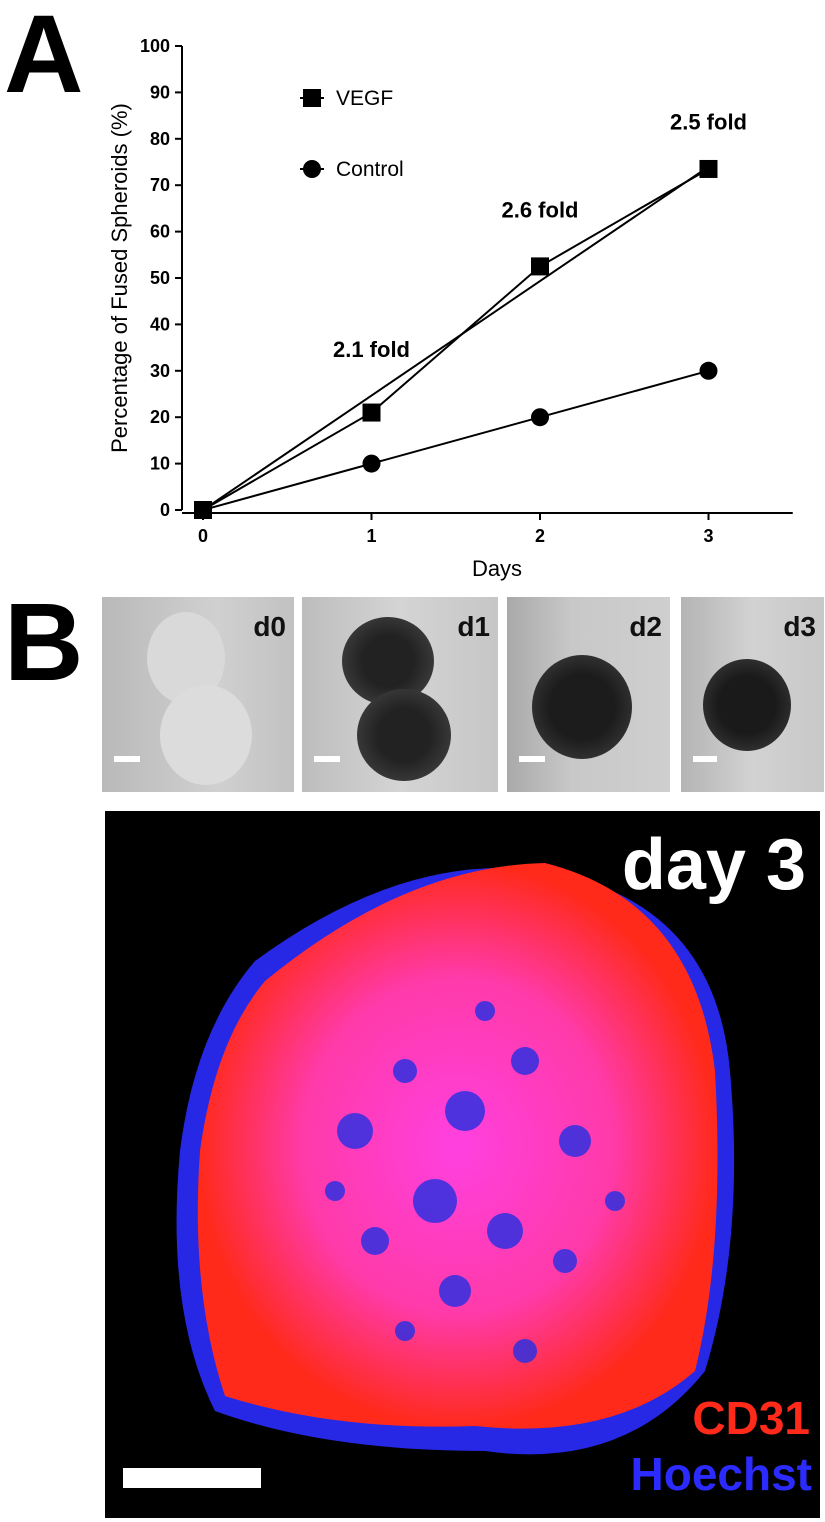 This screenshot has height=1522, width=825. Describe the element at coordinates (119, 278) in the screenshot. I see `y-axis-title: Percentage of Fused Spheroids (%)` at that location.